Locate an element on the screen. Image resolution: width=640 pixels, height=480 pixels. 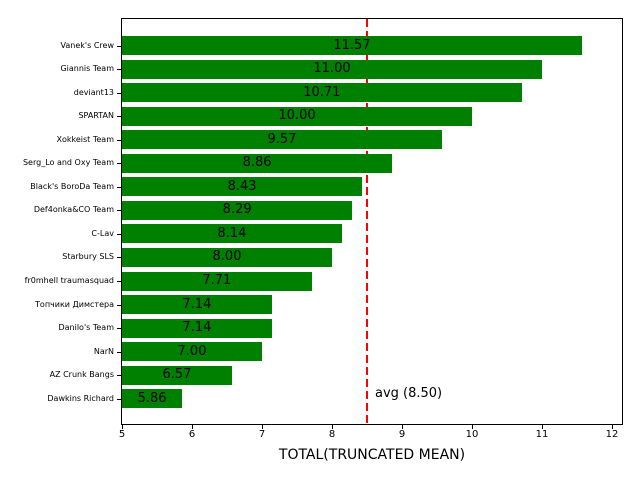
bar-value-label: 6.57 is located at coordinates (177, 375).